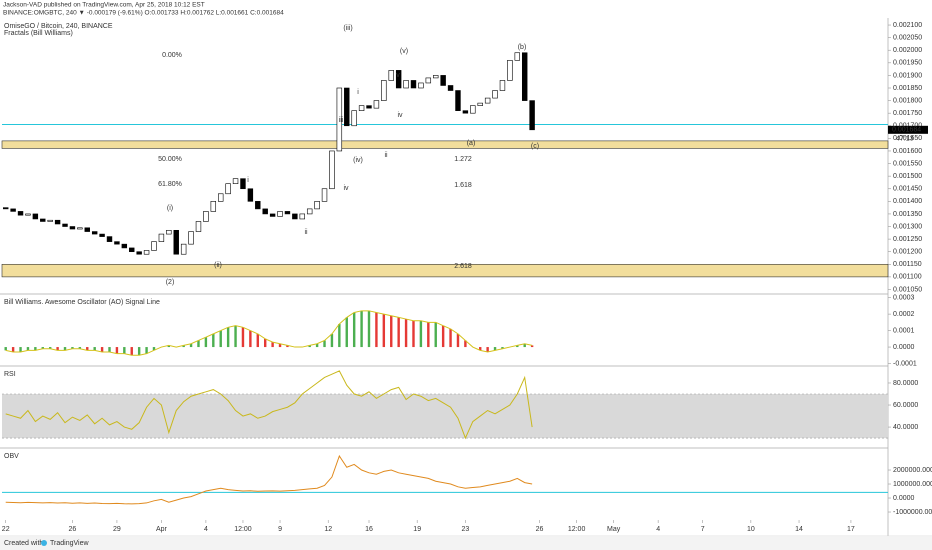 This screenshot has width=932, height=550. I want to click on x-tick-label: 29, so click(117, 529).